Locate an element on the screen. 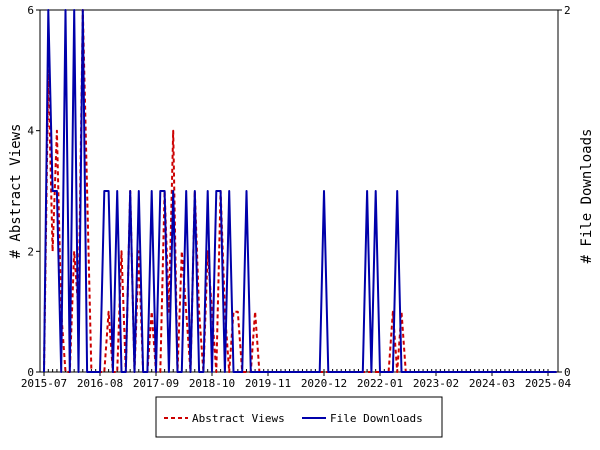  legend-label-abstract-views: Abstract Views is located at coordinates (238, 418).